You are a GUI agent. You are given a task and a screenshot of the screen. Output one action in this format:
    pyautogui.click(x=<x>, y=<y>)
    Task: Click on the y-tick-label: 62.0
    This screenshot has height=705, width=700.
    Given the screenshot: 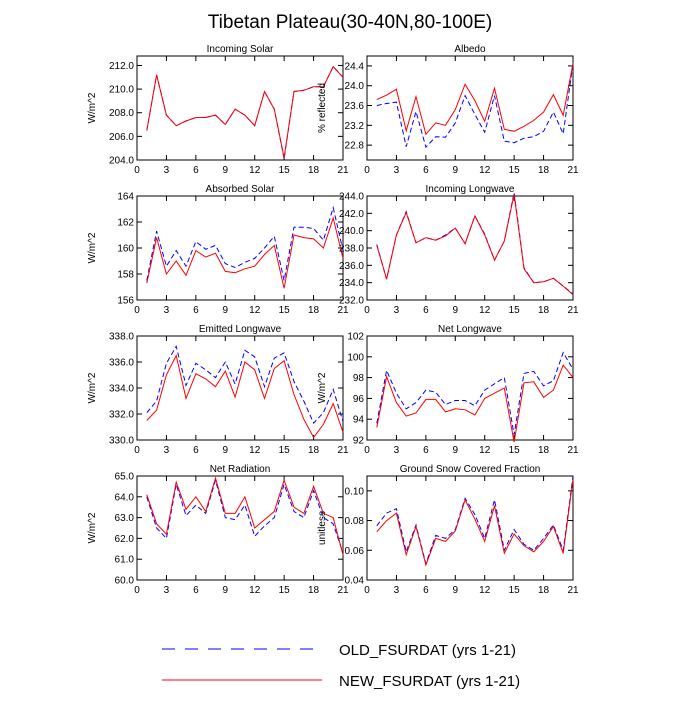 What is the action you would take?
    pyautogui.click(x=125, y=539)
    